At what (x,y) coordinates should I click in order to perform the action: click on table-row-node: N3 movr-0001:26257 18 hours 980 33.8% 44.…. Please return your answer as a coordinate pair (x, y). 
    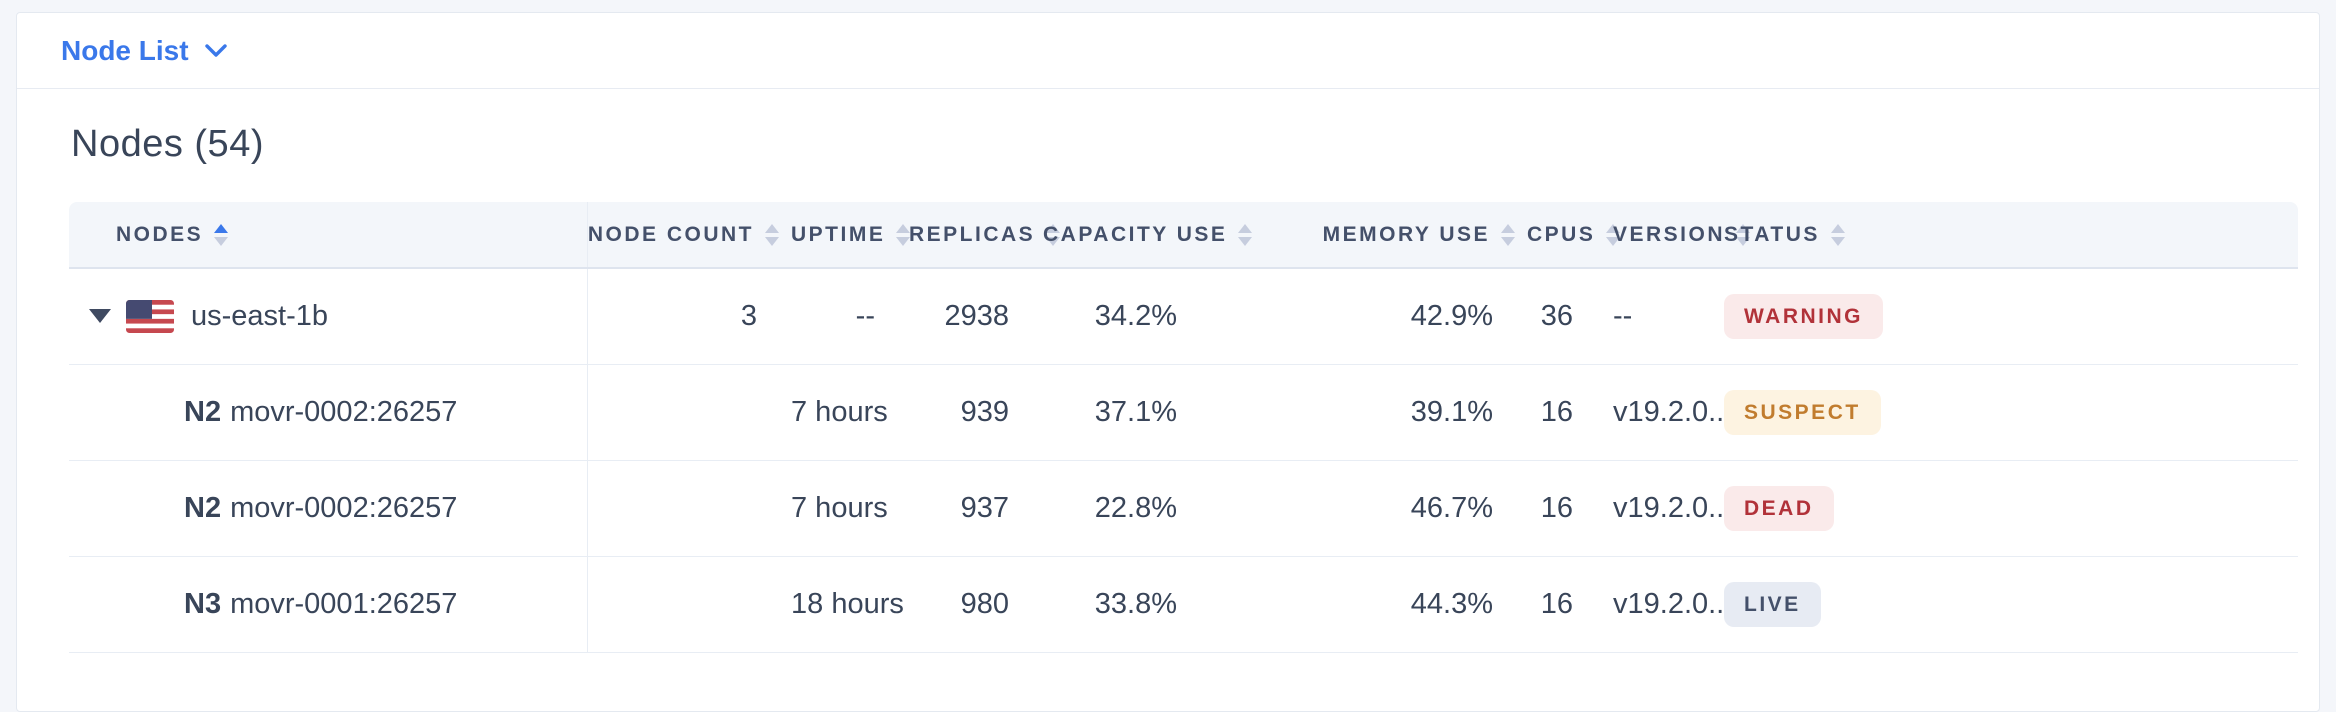
    Looking at the image, I should click on (1183, 604).